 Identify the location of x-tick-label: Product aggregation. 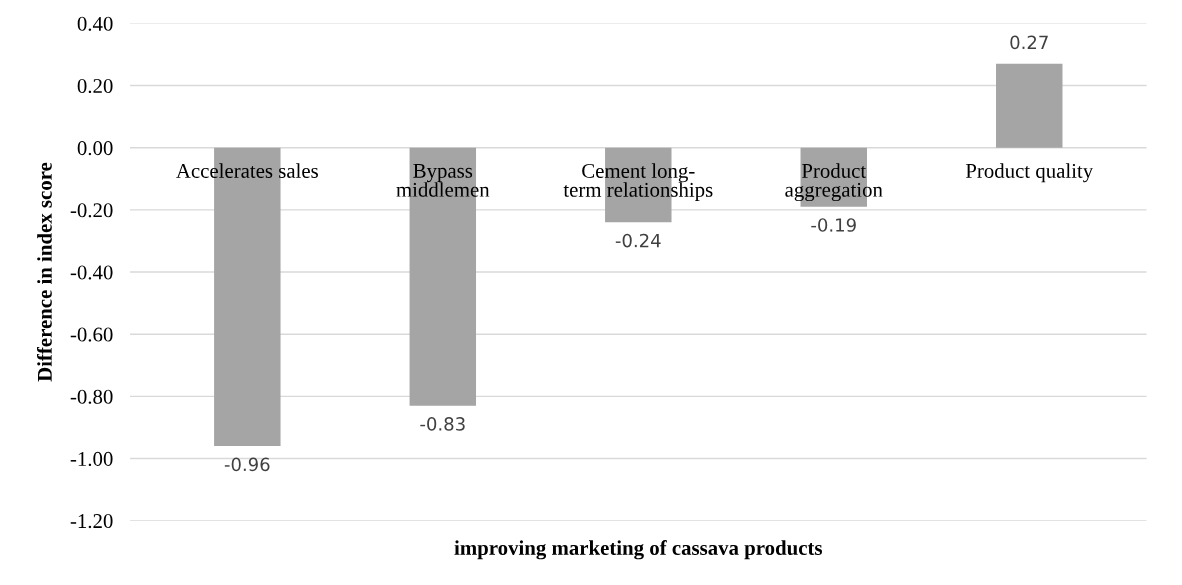
(834, 182).